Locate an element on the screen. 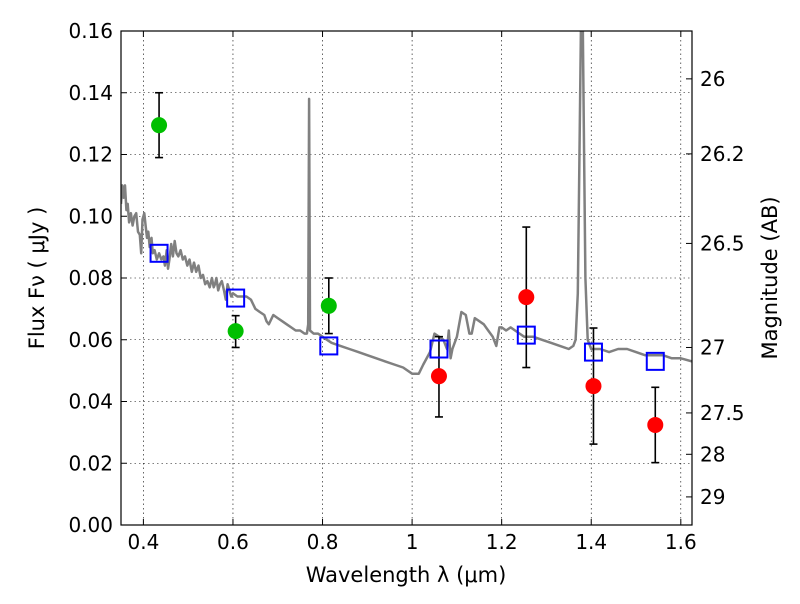 This screenshot has height=604, width=800. y-tick-label: 0.12 is located at coordinates (90, 155).